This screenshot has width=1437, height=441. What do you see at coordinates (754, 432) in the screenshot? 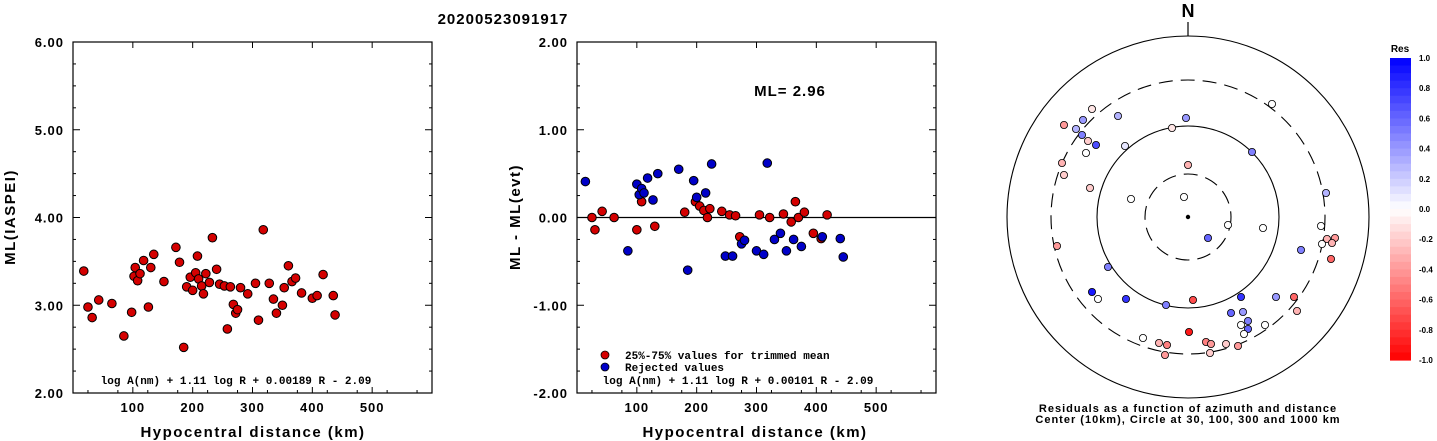
I see `plot2-x-axis-label: Hypocentral distance (km)` at bounding box center [754, 432].